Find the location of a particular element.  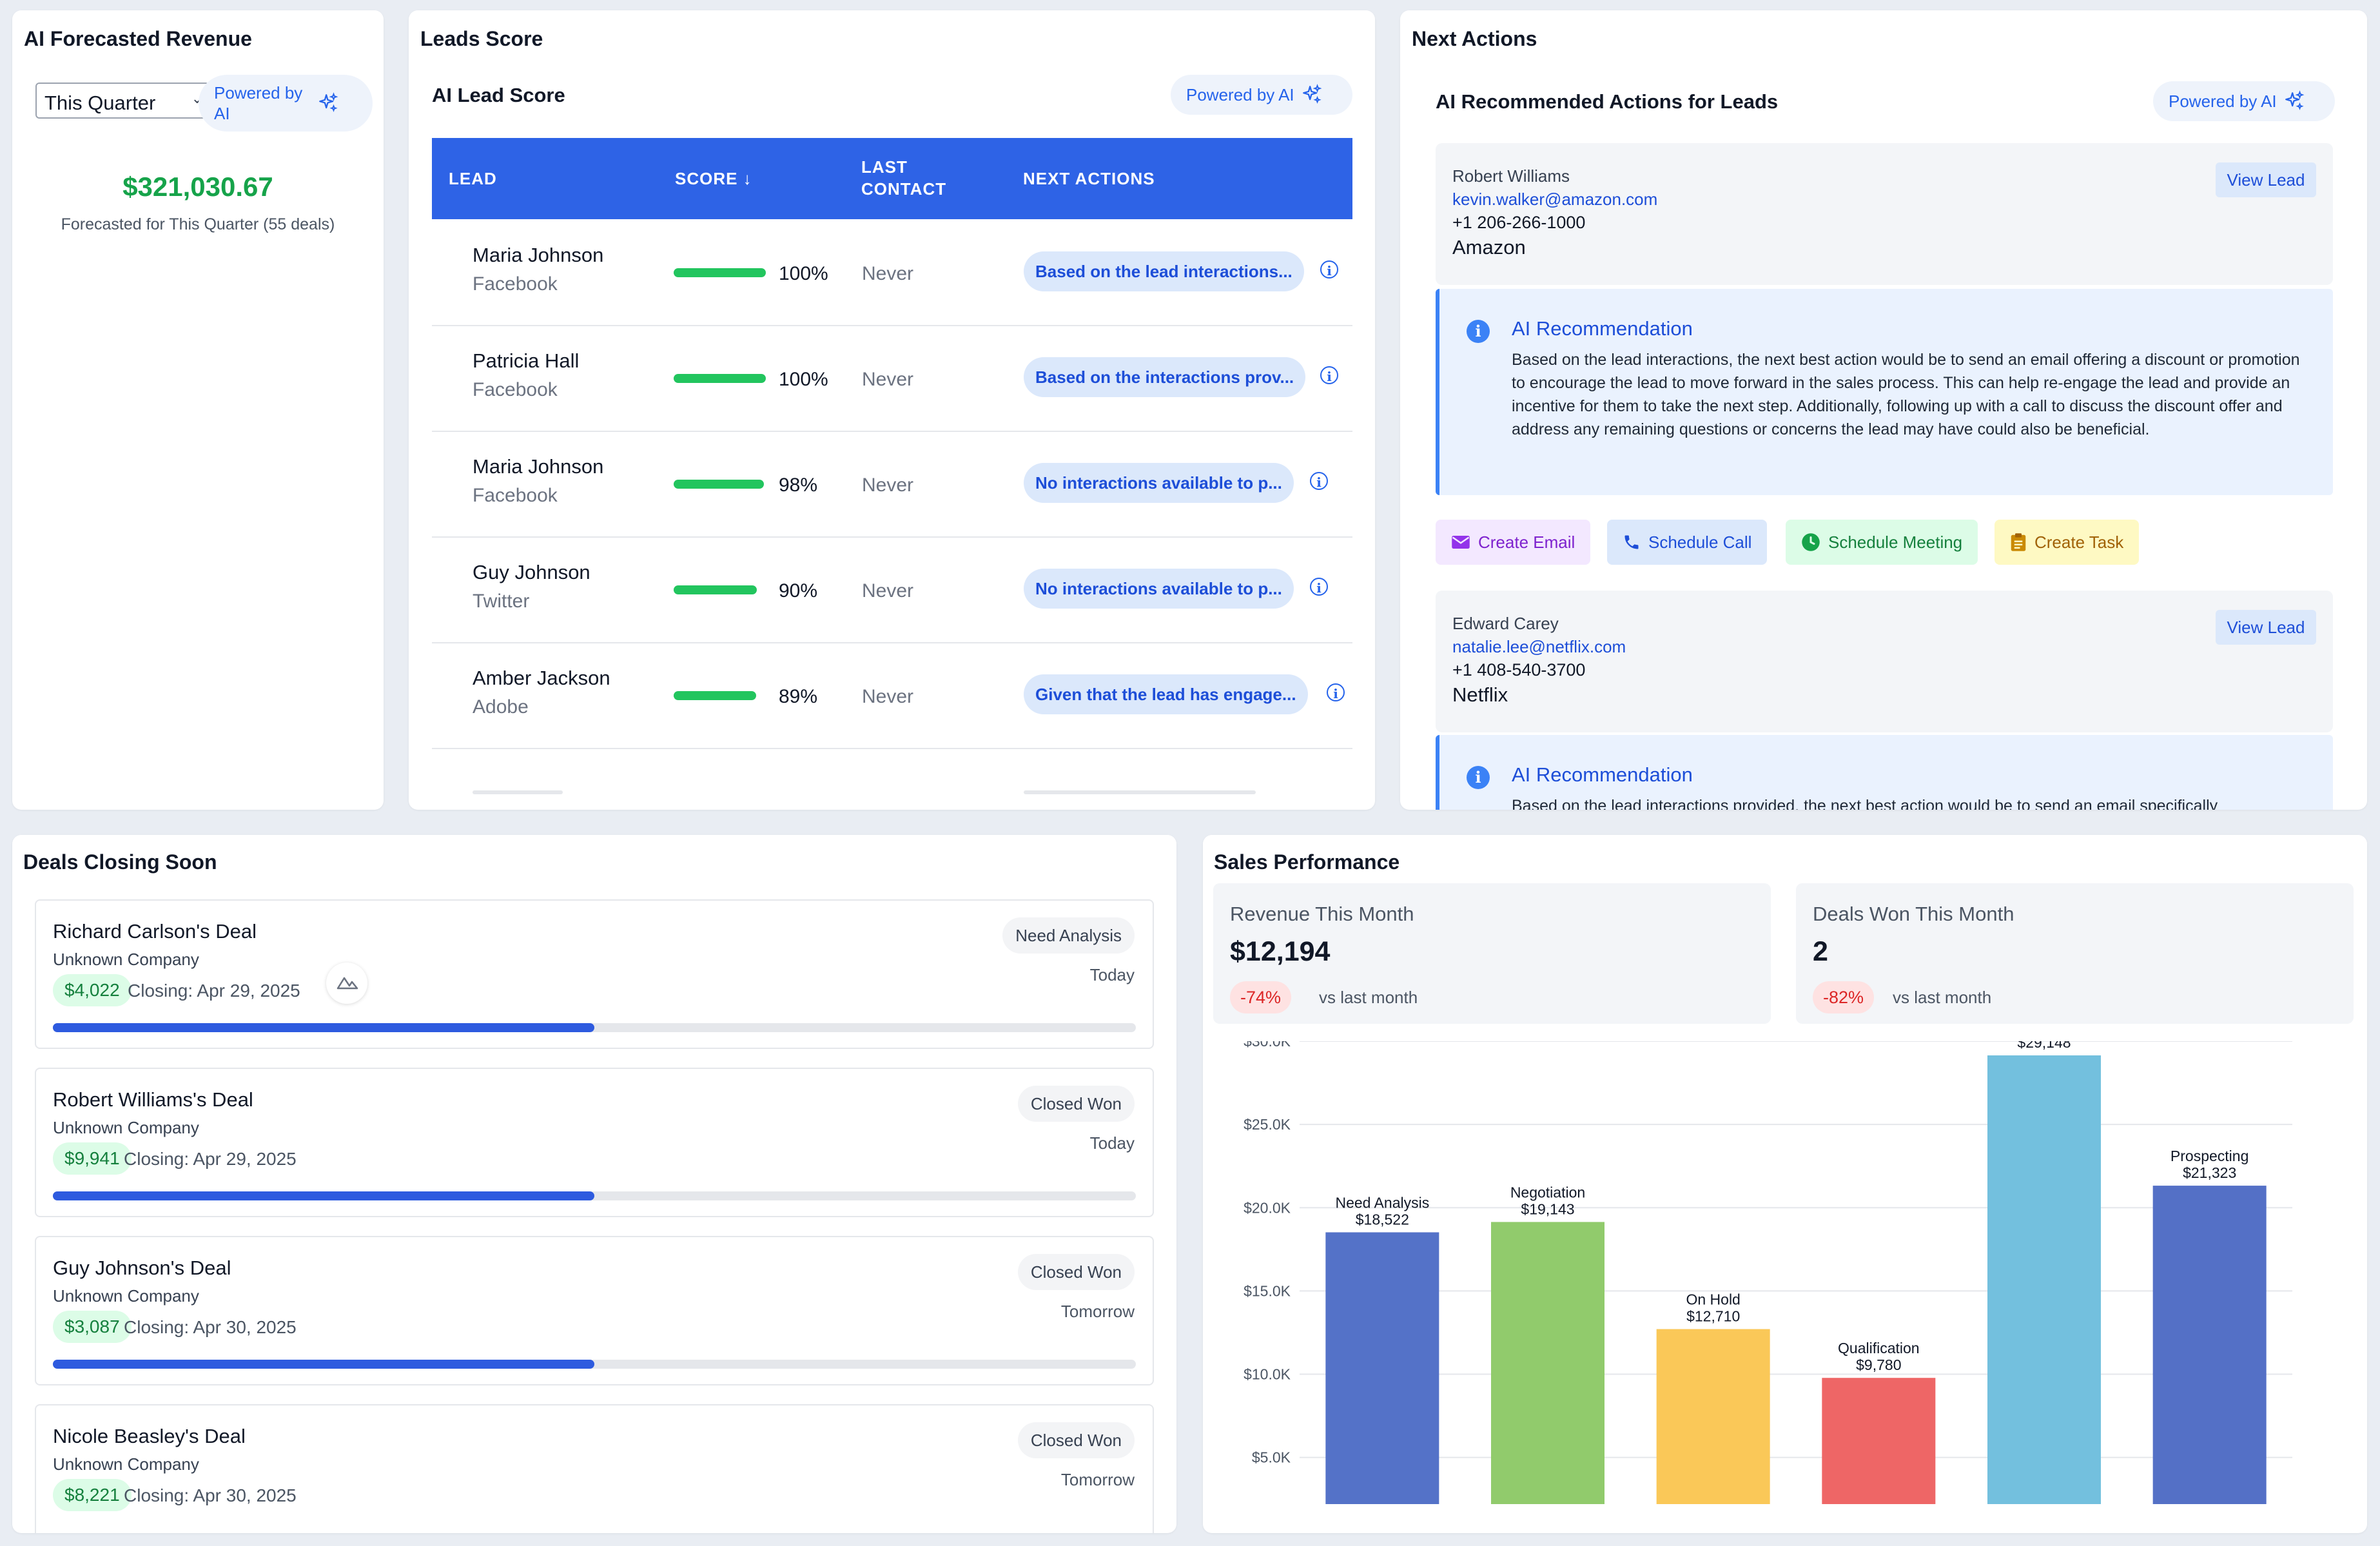

create-task-button: Create Task is located at coordinates (2067, 542).